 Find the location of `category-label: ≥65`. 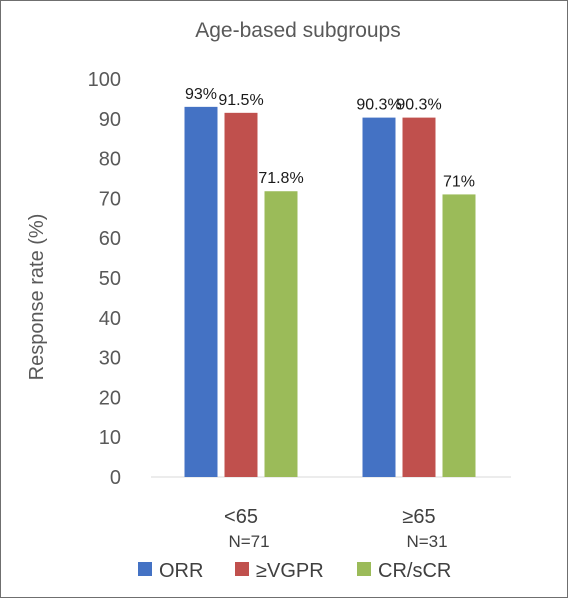

category-label: ≥65 is located at coordinates (418, 517).